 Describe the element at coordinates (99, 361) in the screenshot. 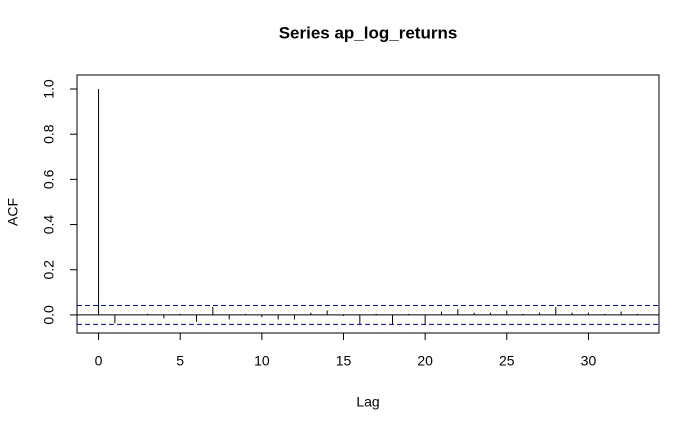

I see `x-tick-label: 0` at that location.